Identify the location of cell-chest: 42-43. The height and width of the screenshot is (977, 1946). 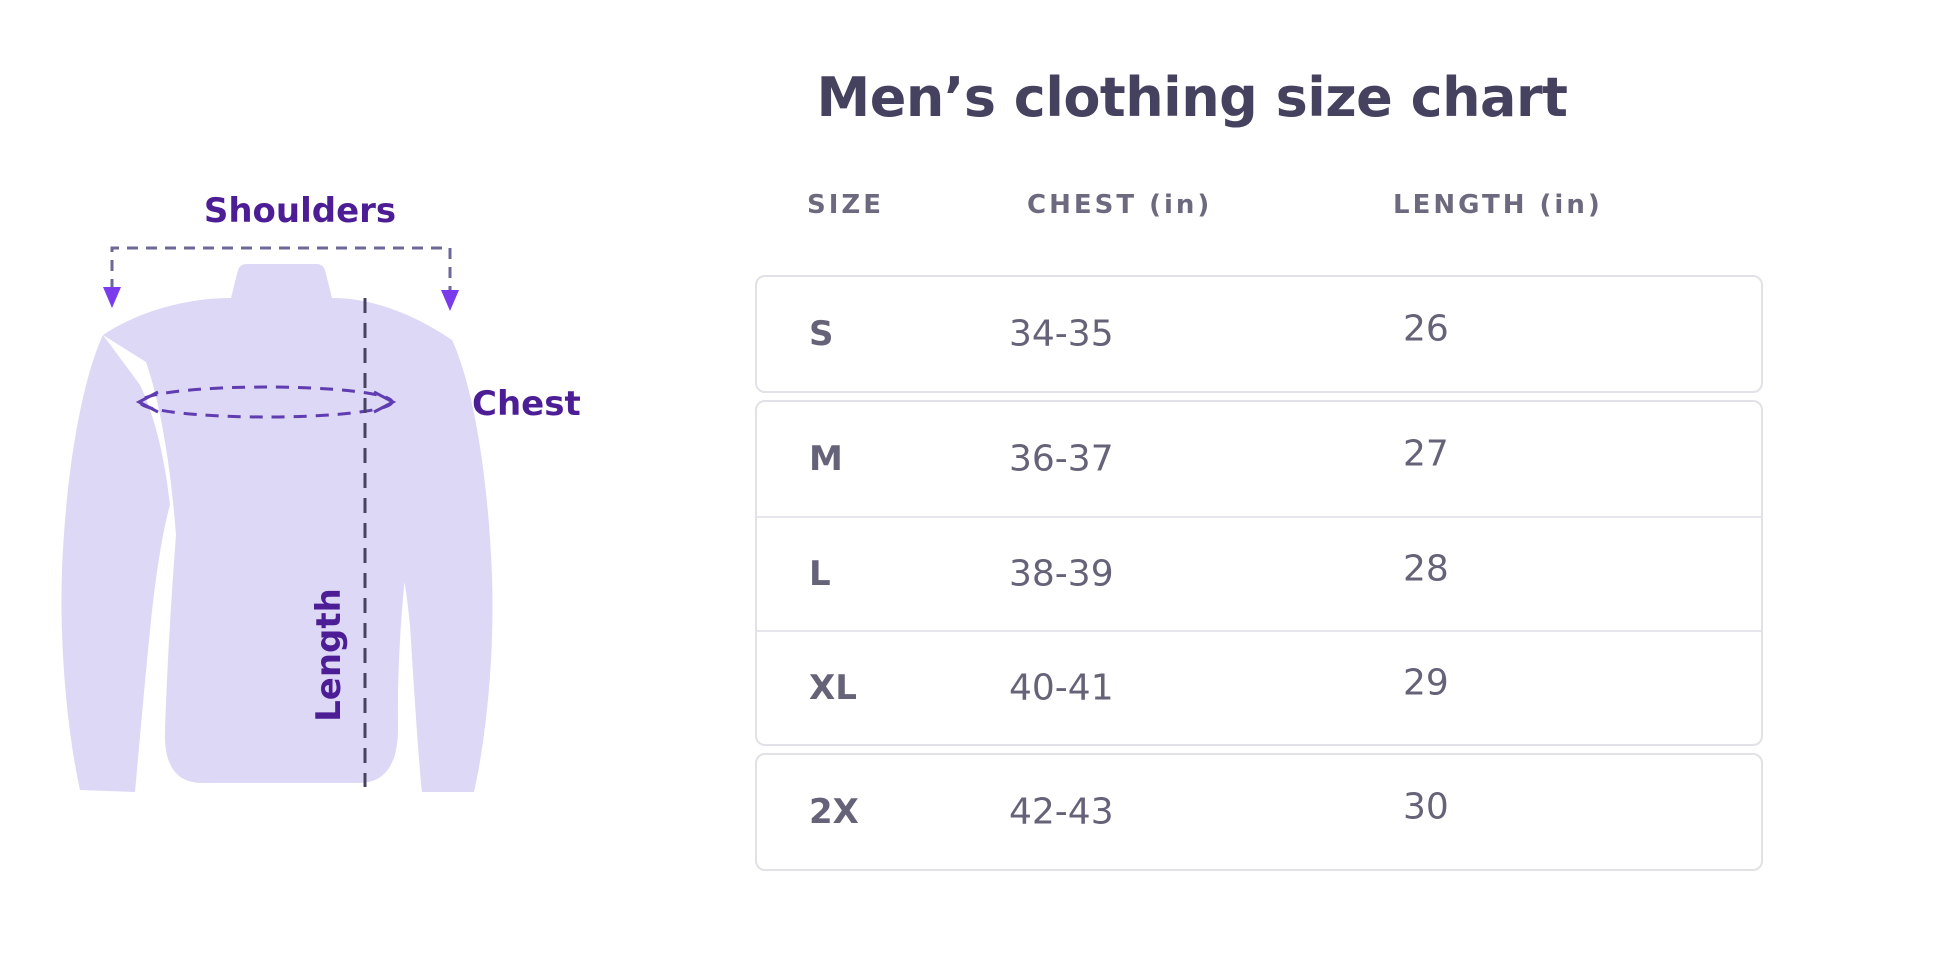
(1061, 812).